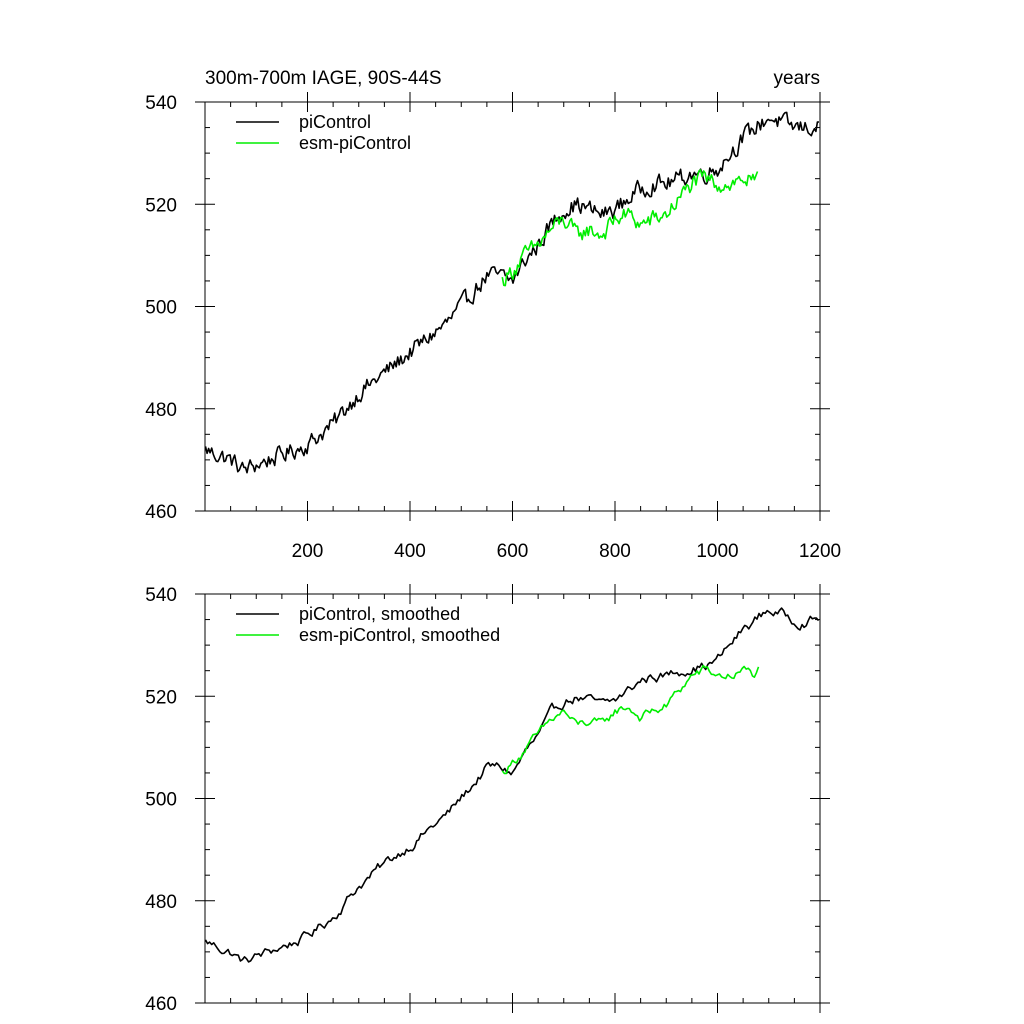 This screenshot has width=1024, height=1024. What do you see at coordinates (355, 143) in the screenshot?
I see `legend-label: esm-piControl` at bounding box center [355, 143].